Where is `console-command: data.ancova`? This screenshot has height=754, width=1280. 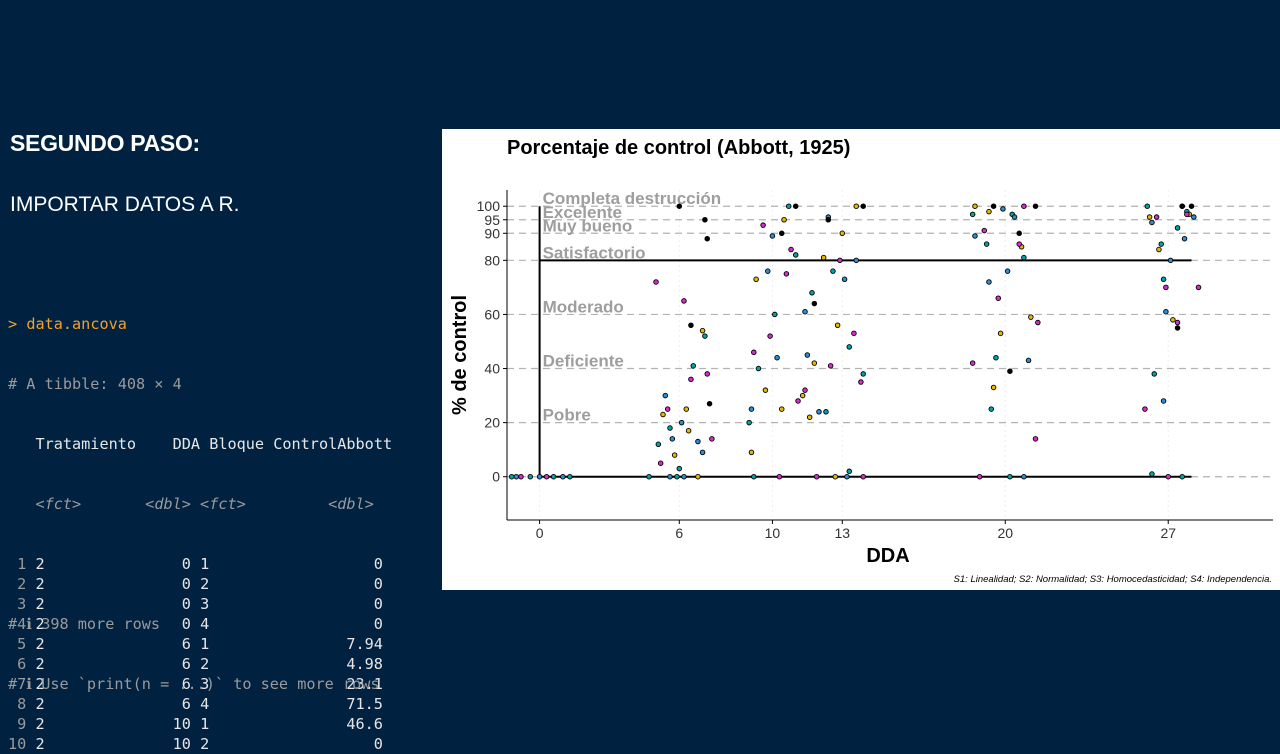 console-command: data.ancova is located at coordinates (76, 324).